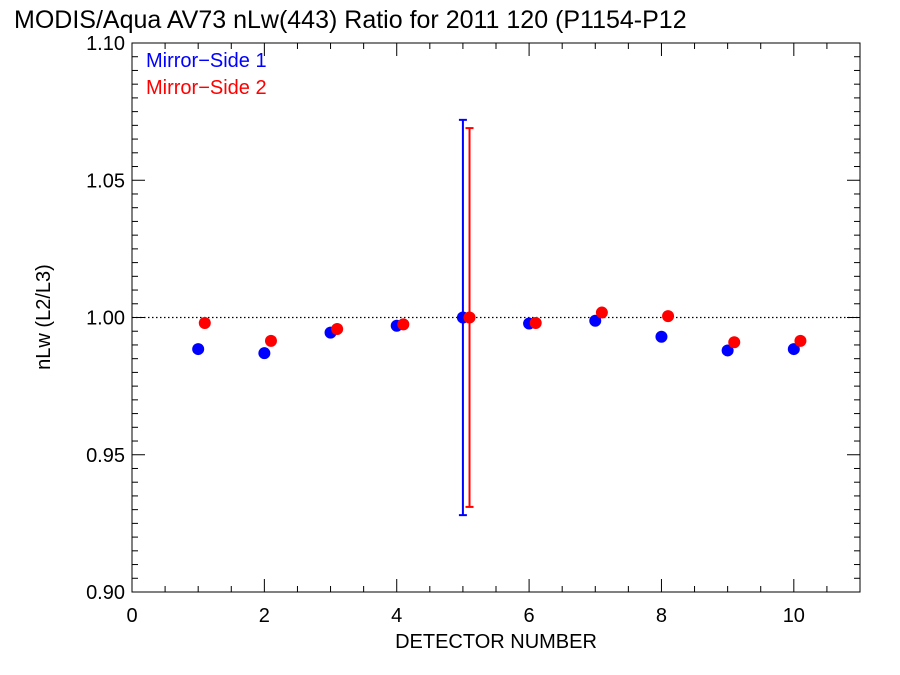  Describe the element at coordinates (794, 616) in the screenshot. I see `x-tick-label: 10` at that location.